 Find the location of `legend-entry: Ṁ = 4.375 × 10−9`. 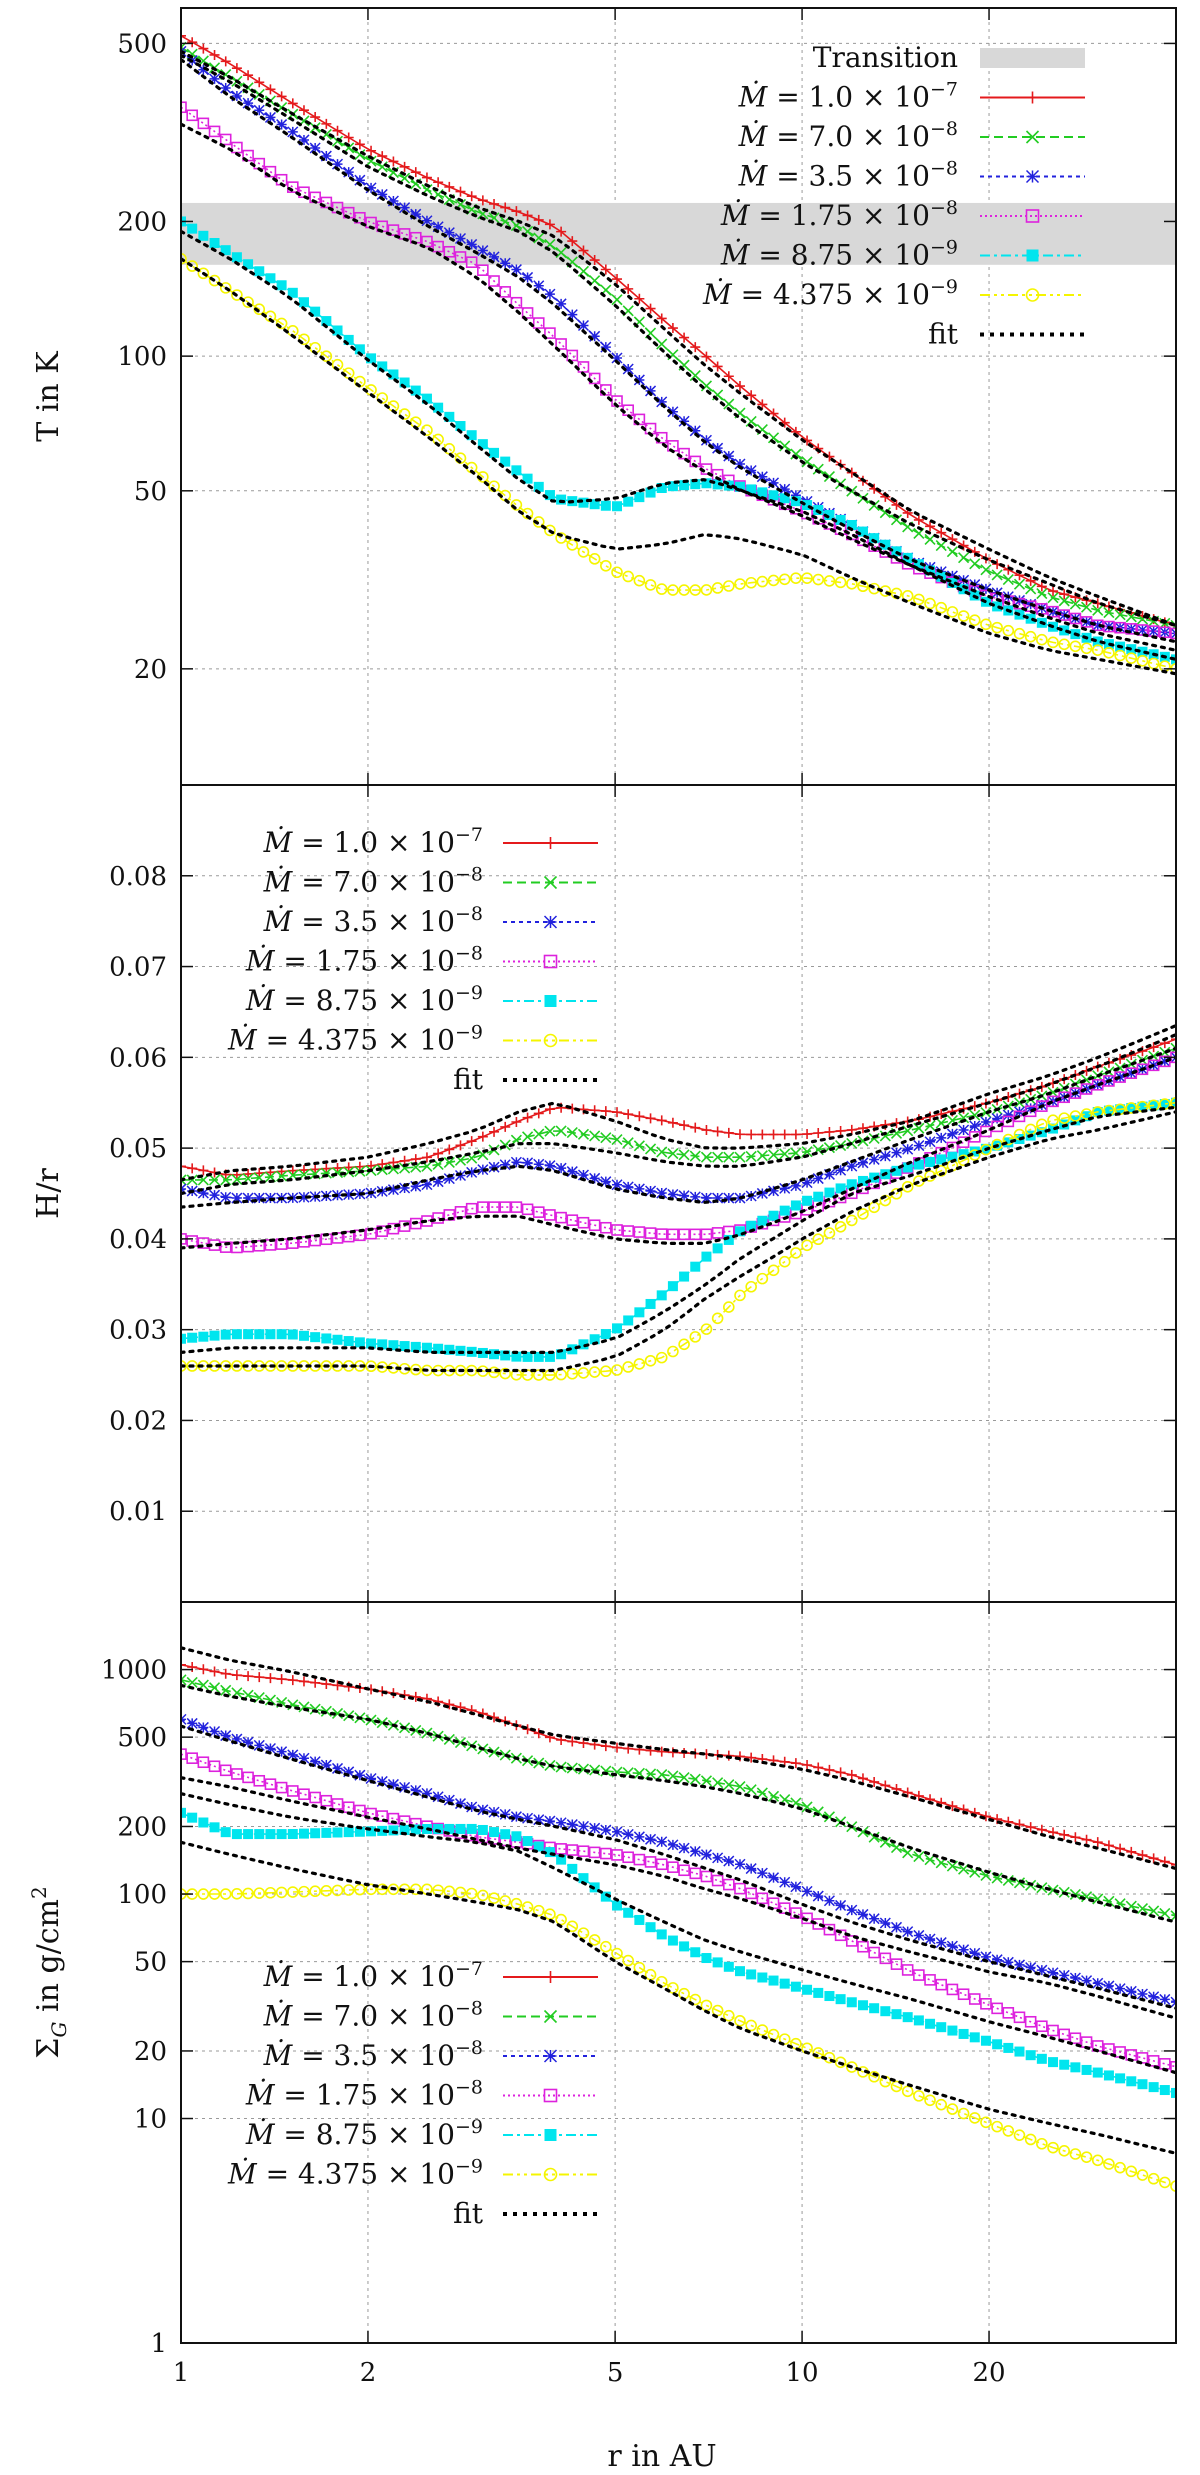

legend-entry: Ṁ = 4.375 × 10−9 is located at coordinates (412, 2173).